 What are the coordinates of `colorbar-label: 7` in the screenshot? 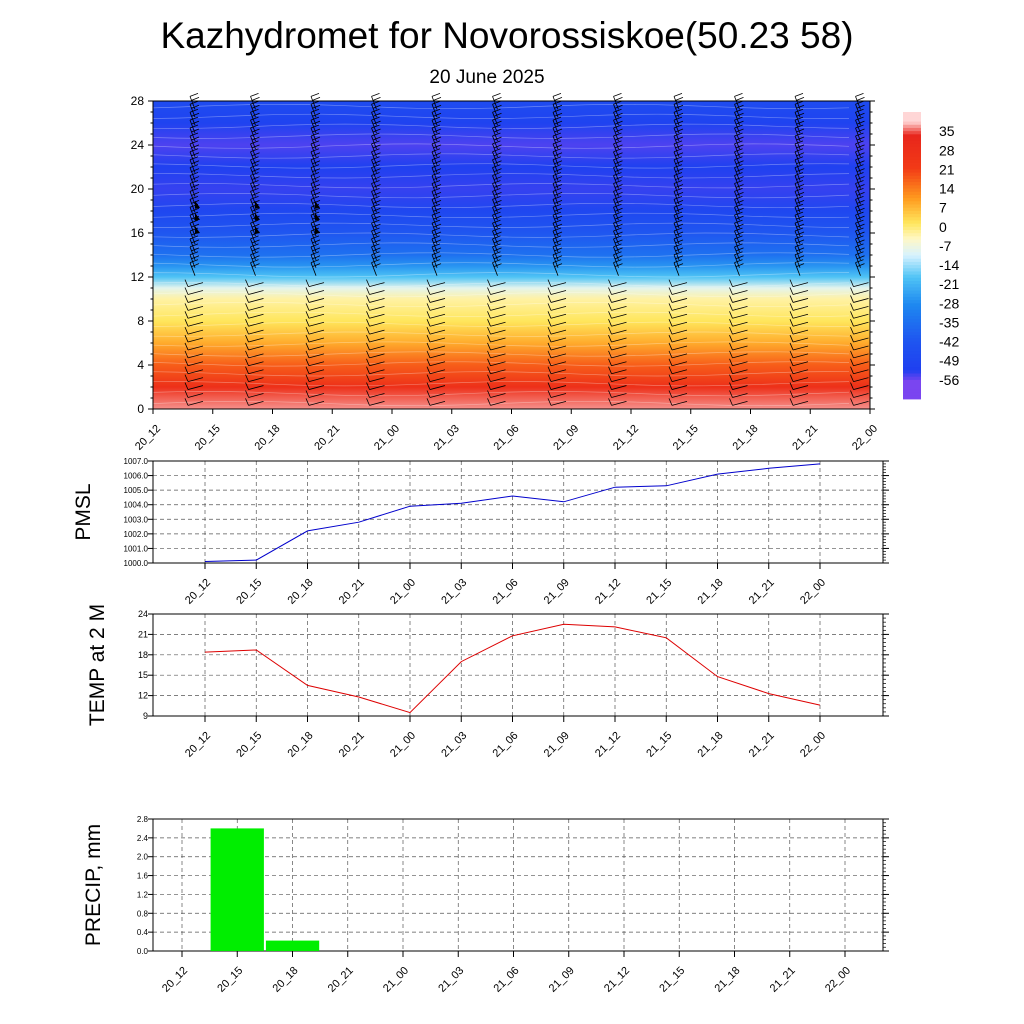 It's located at (943, 208).